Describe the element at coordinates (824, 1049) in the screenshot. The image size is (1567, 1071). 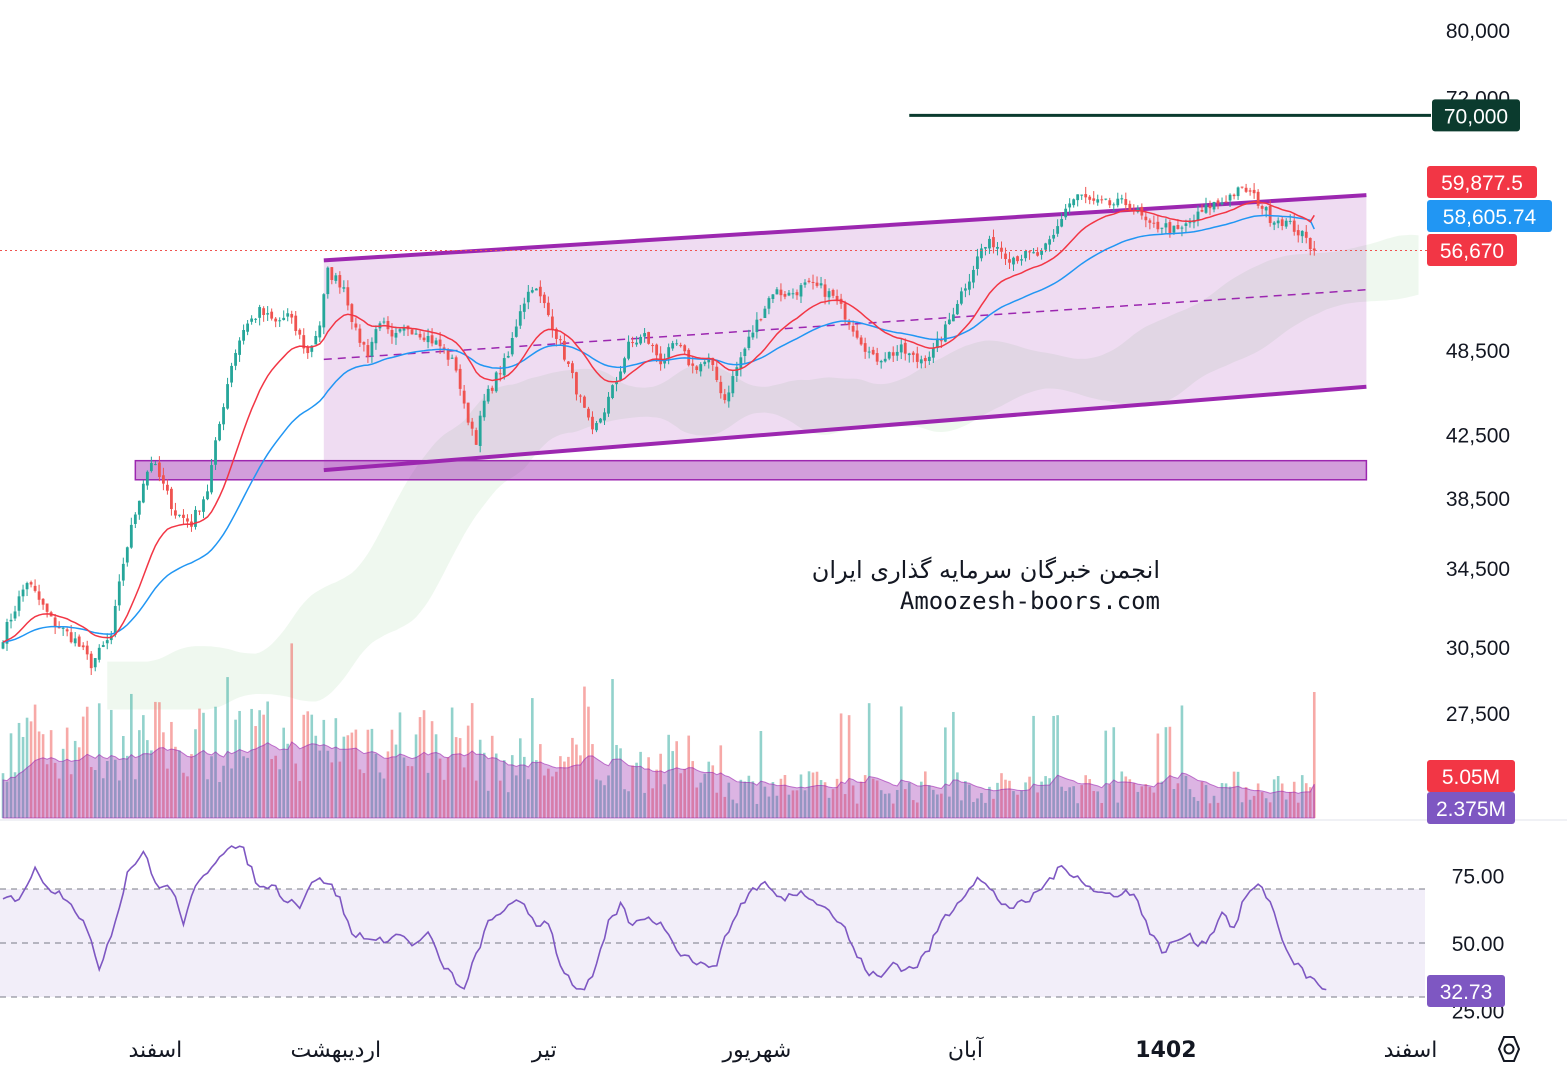
I see `time-axis: اسفند اردیبهشت تیر شهریور آبان 1402 اسفند` at that location.